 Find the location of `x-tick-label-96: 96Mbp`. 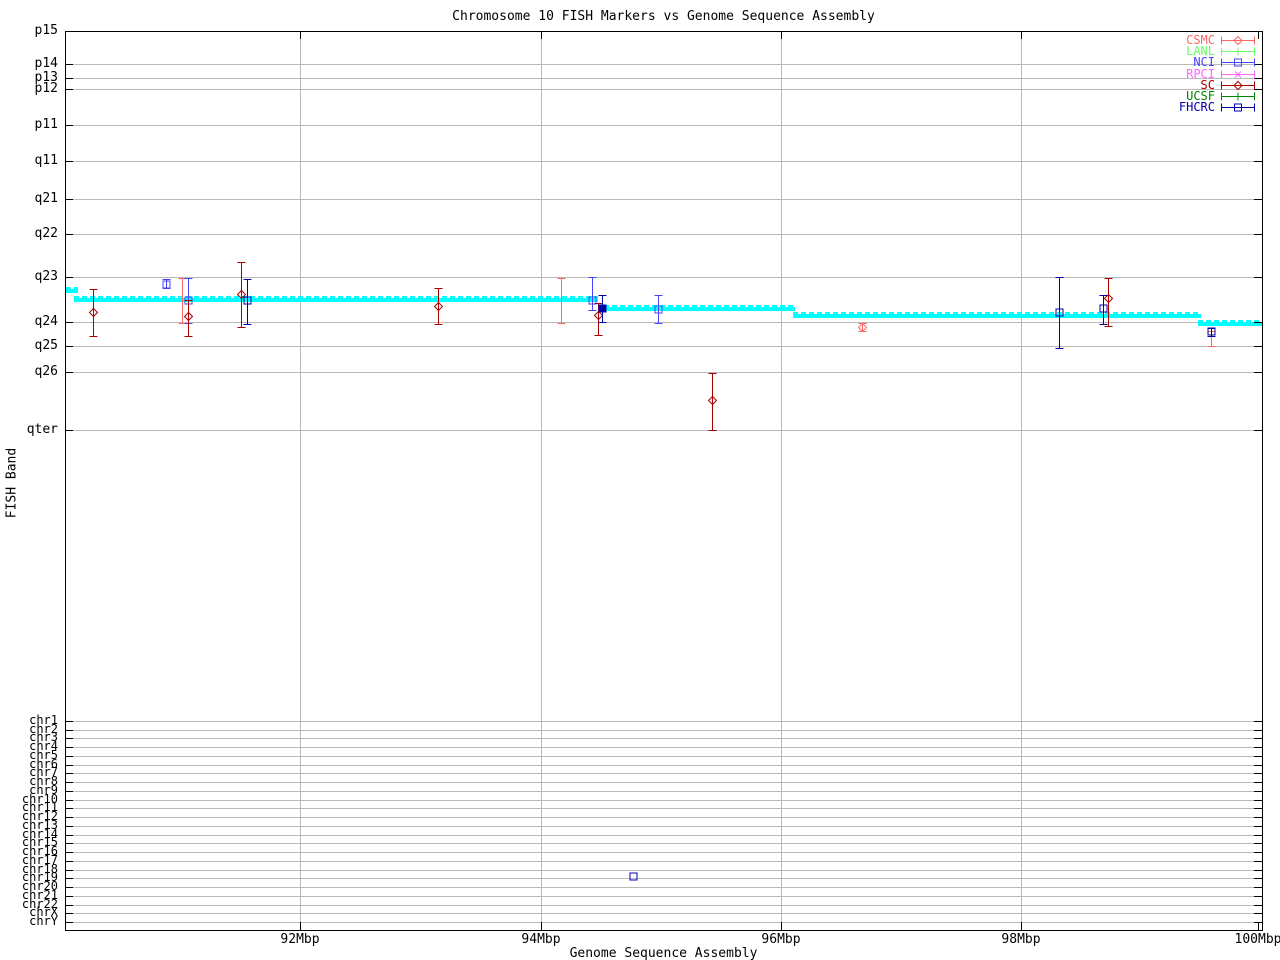

x-tick-label-96: 96Mbp is located at coordinates (781, 939).